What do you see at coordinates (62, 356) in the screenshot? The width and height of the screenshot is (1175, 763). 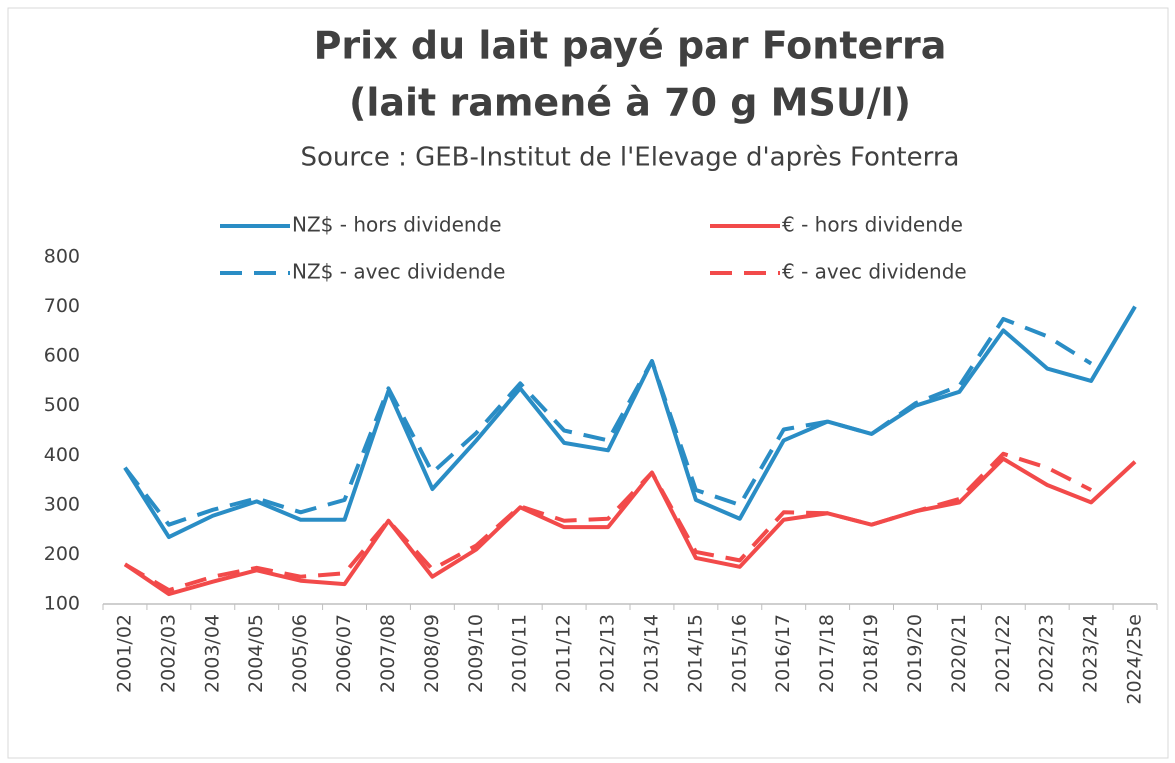 I see `y-tick-label: 600` at bounding box center [62, 356].